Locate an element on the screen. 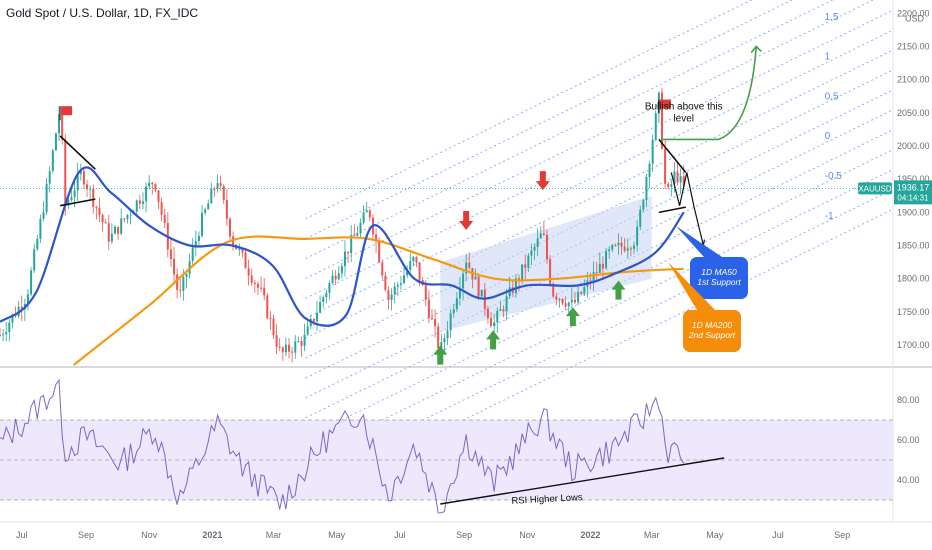 Image resolution: width=932 pixels, height=550 pixels. fib-level-label: 0 is located at coordinates (828, 136).